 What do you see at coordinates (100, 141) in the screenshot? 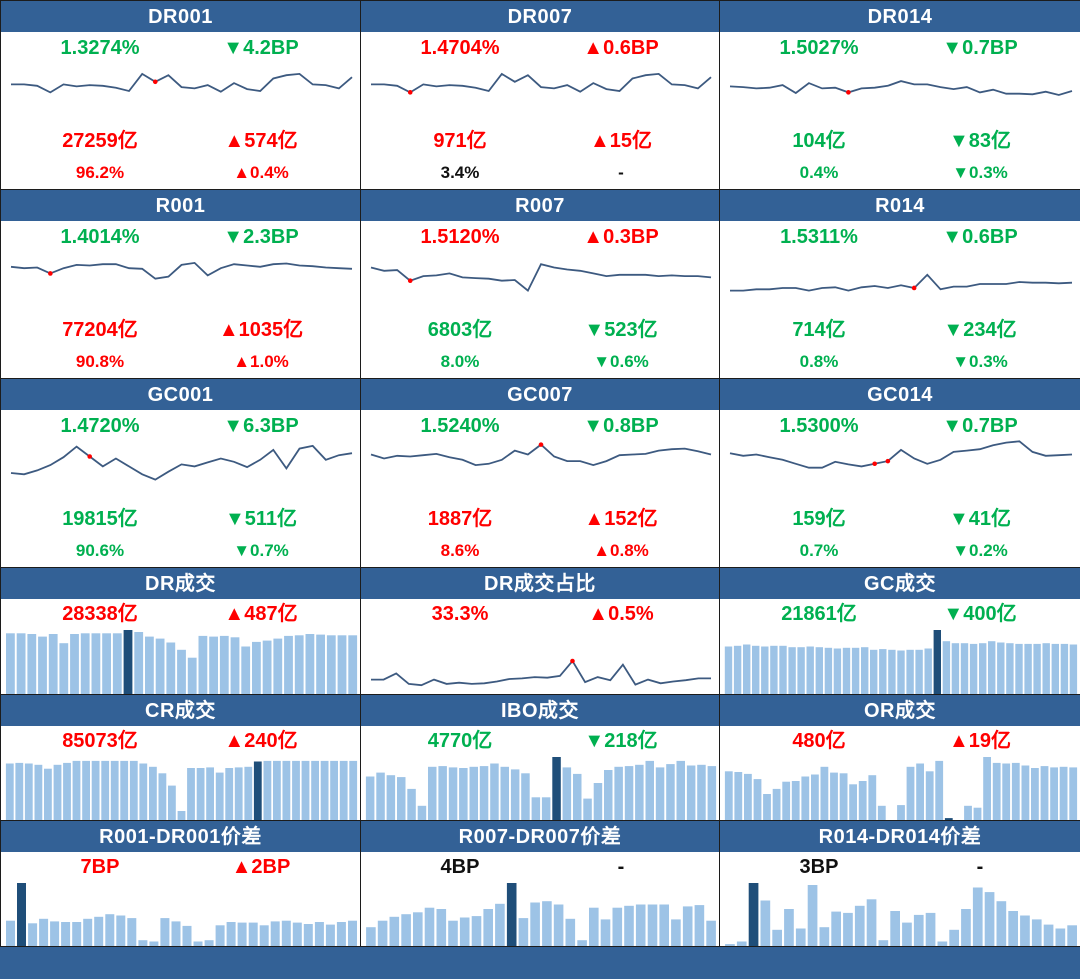
I see `value-row-1: 27259亿` at bounding box center [100, 141].